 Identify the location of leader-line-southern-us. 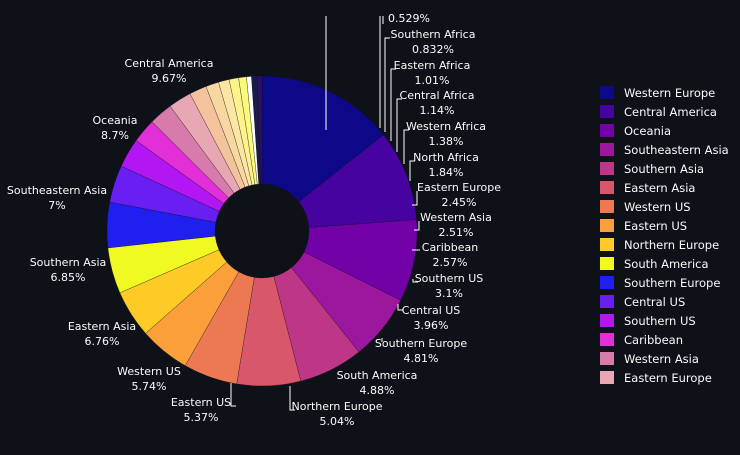
(415, 281).